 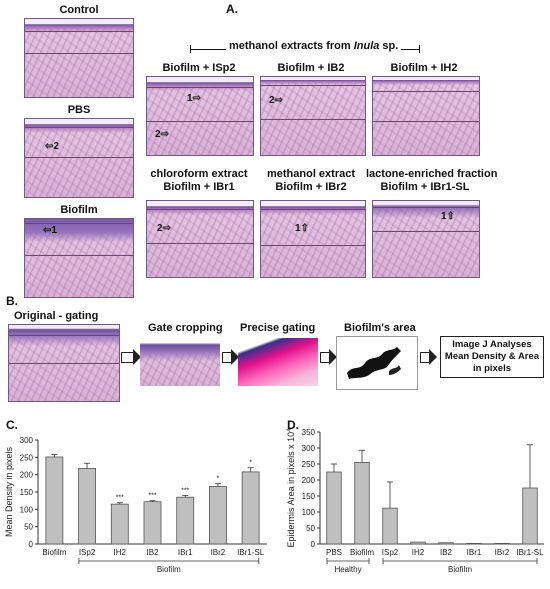 What do you see at coordinates (424, 68) in the screenshot?
I see `label-ih2: Biofilm + IH2` at bounding box center [424, 68].